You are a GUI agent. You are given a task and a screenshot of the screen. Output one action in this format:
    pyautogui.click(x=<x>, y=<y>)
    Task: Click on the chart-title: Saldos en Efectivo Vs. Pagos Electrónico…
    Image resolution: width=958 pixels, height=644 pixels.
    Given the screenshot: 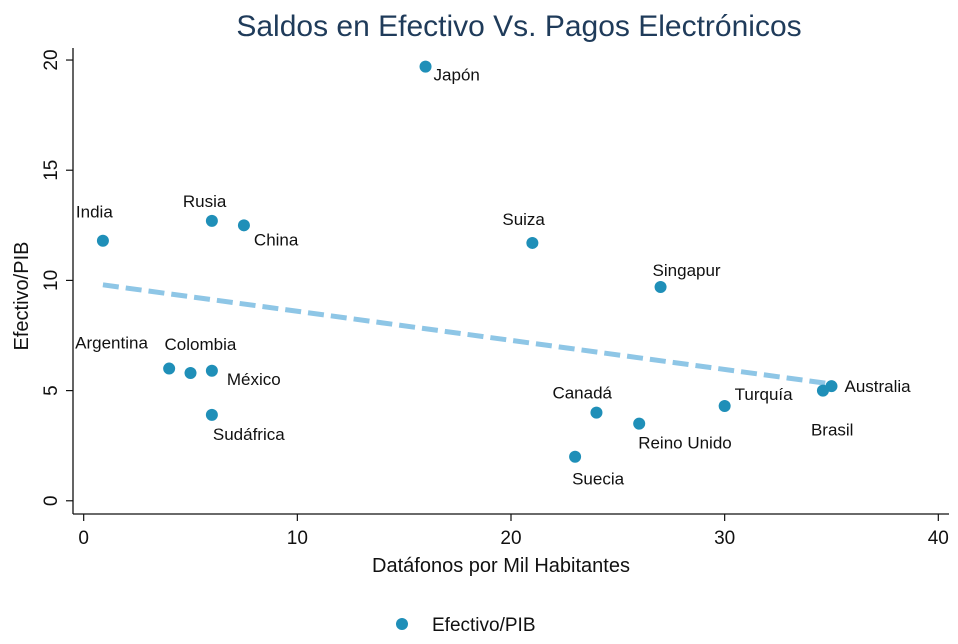 What is the action you would take?
    pyautogui.click(x=518, y=26)
    